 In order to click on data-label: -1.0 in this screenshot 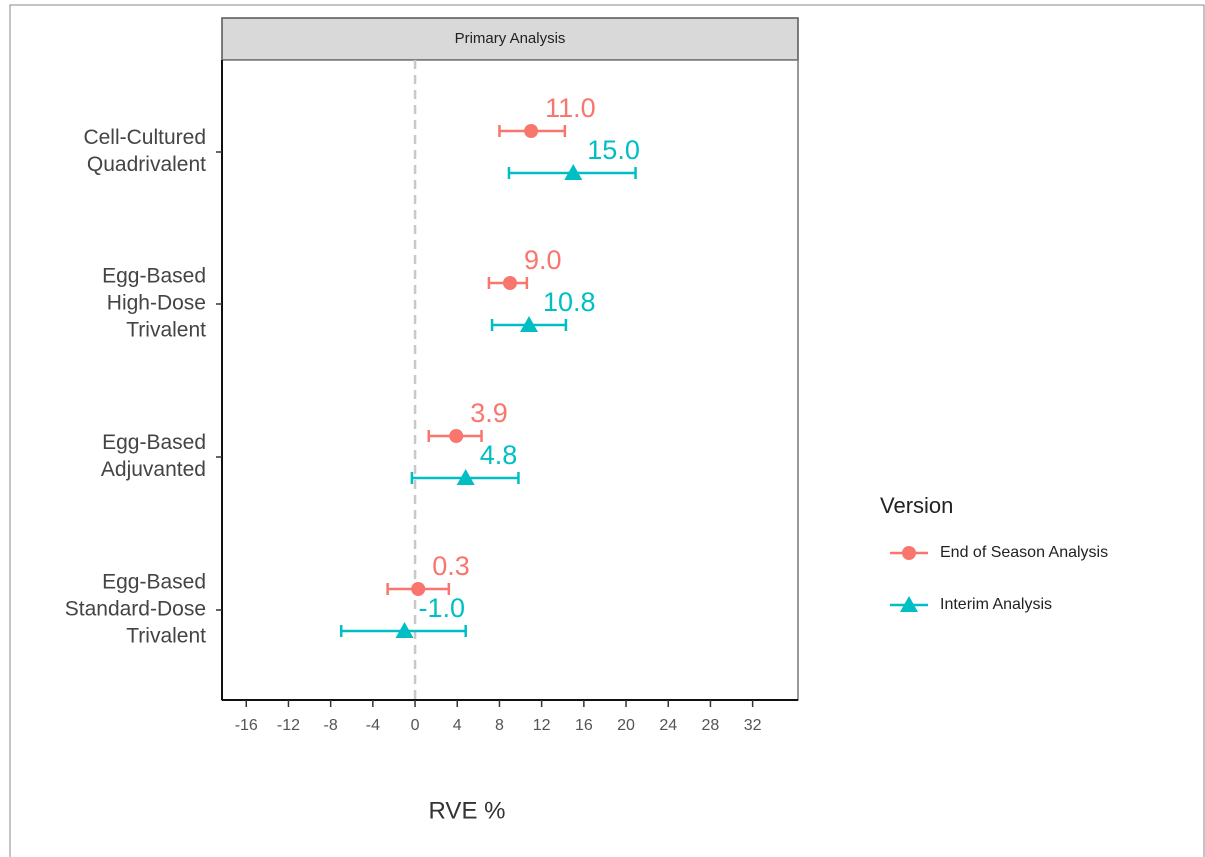, I will do `click(442, 608)`.